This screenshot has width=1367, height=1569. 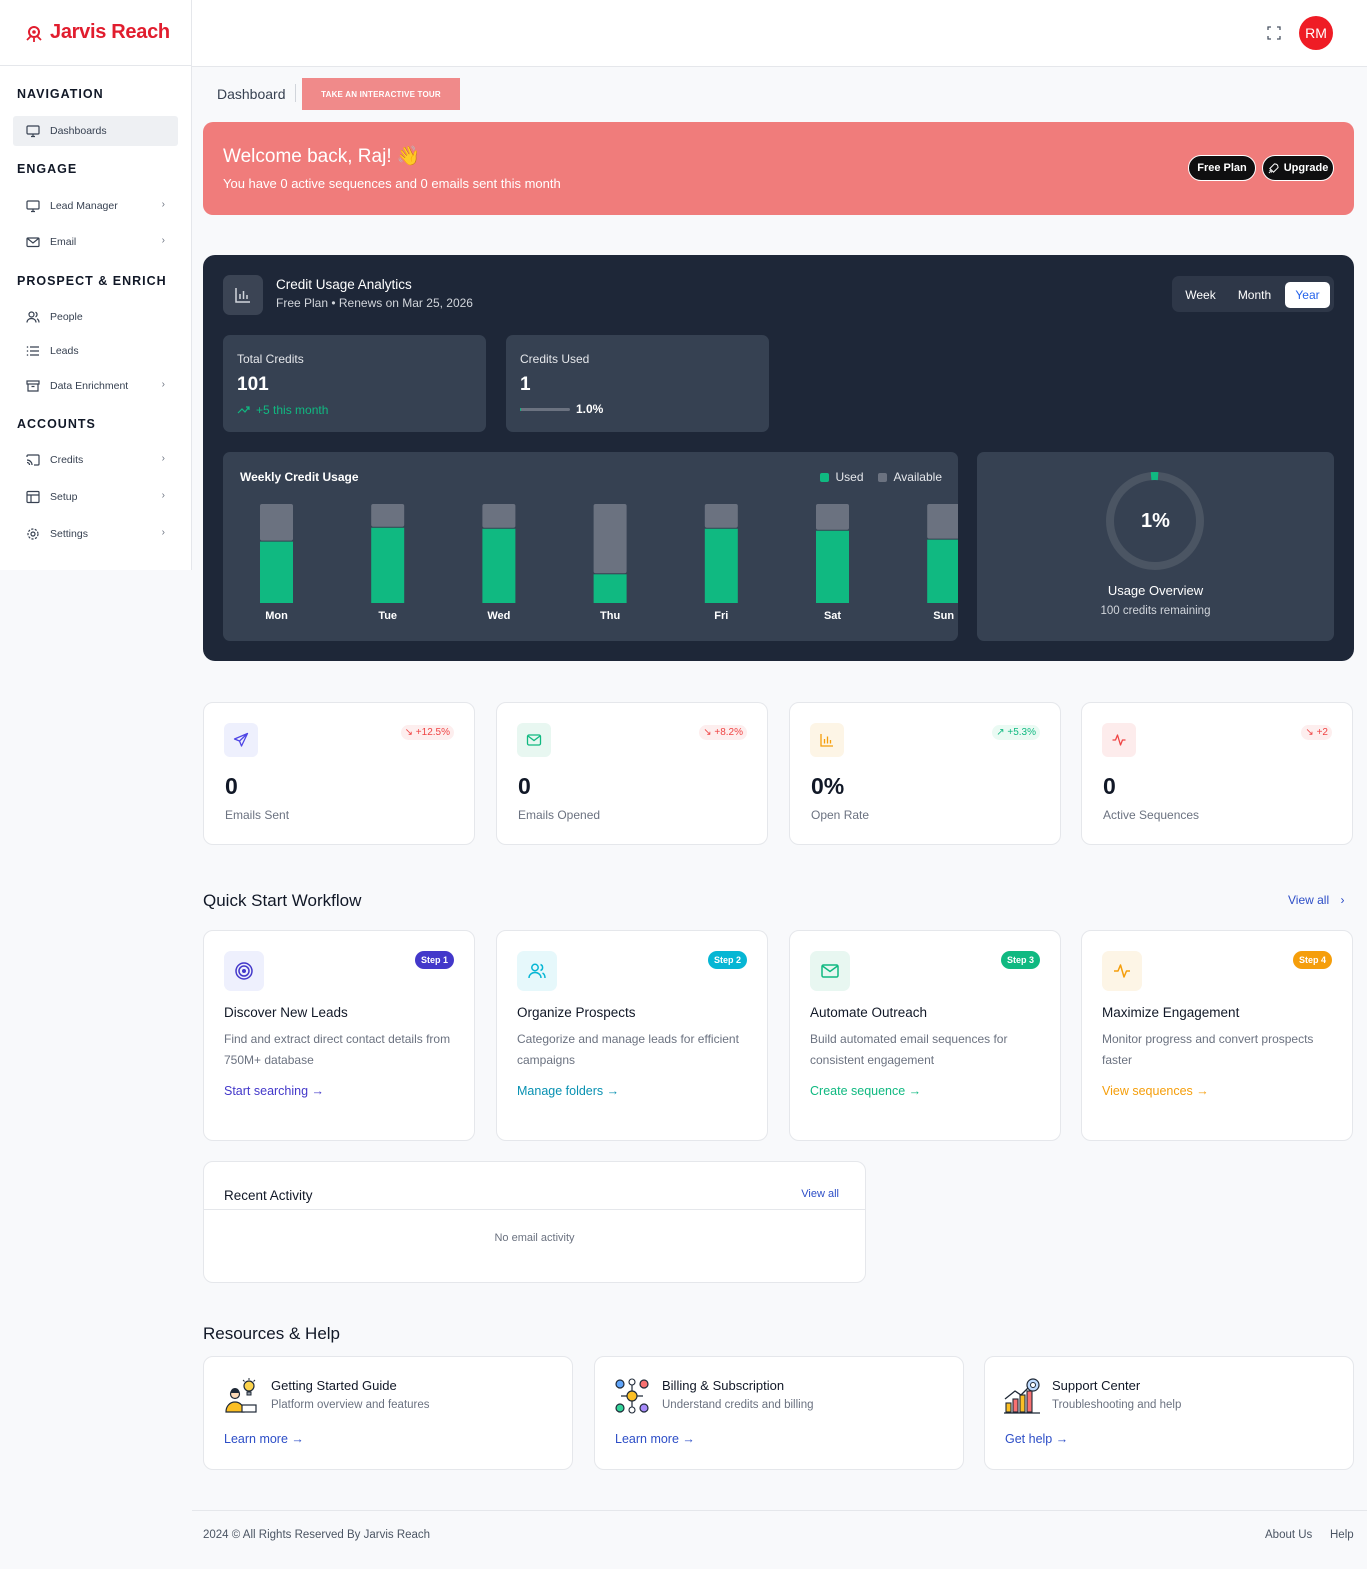 I want to click on section-accounts: ACCOUNTS, so click(x=56, y=424).